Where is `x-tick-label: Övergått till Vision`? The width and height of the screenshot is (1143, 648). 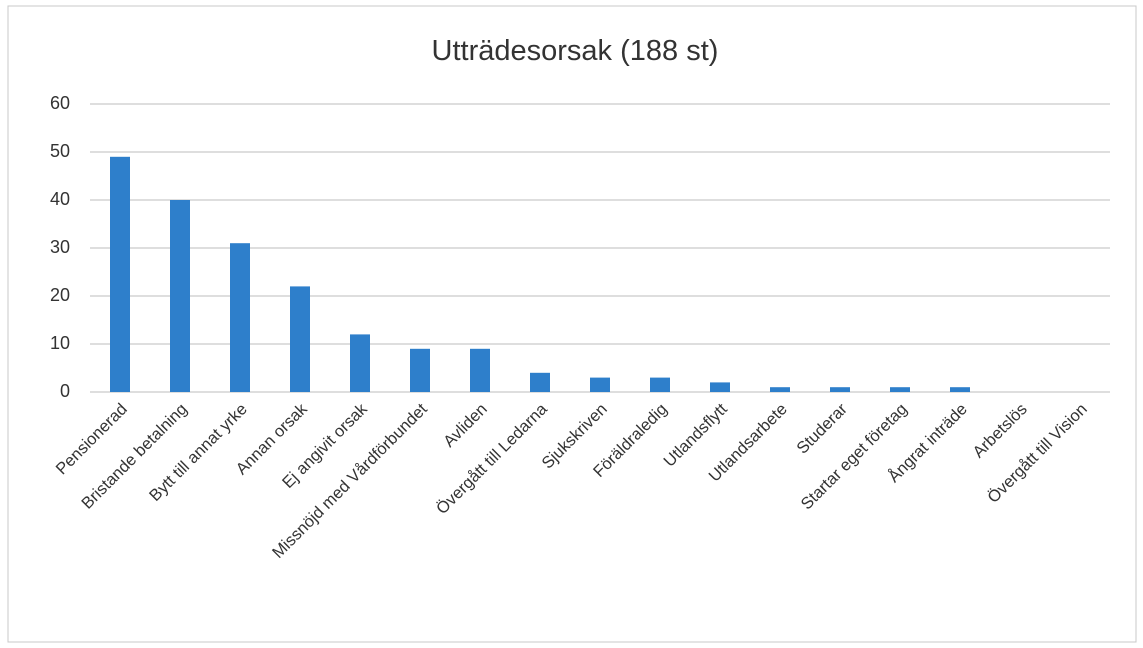 x-tick-label: Övergått till Vision is located at coordinates (1037, 453).